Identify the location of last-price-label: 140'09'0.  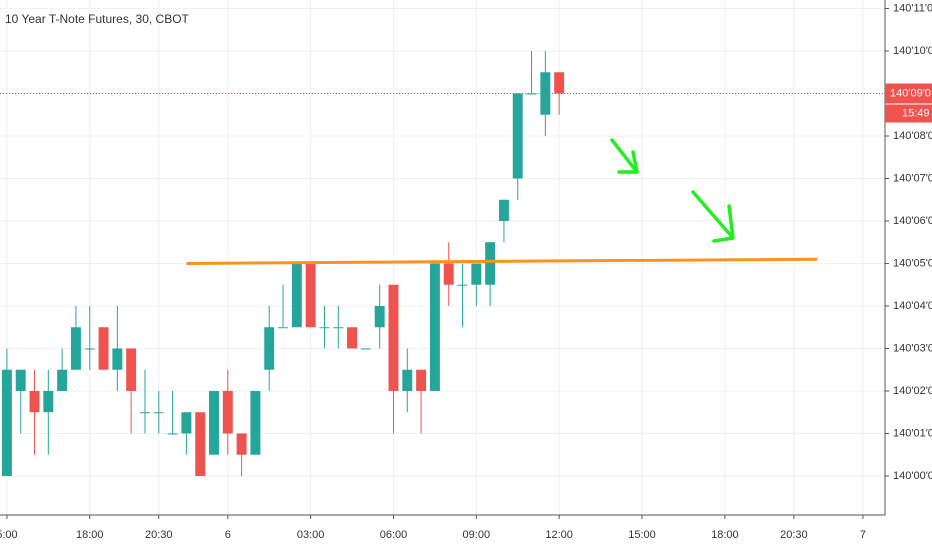
(910, 93).